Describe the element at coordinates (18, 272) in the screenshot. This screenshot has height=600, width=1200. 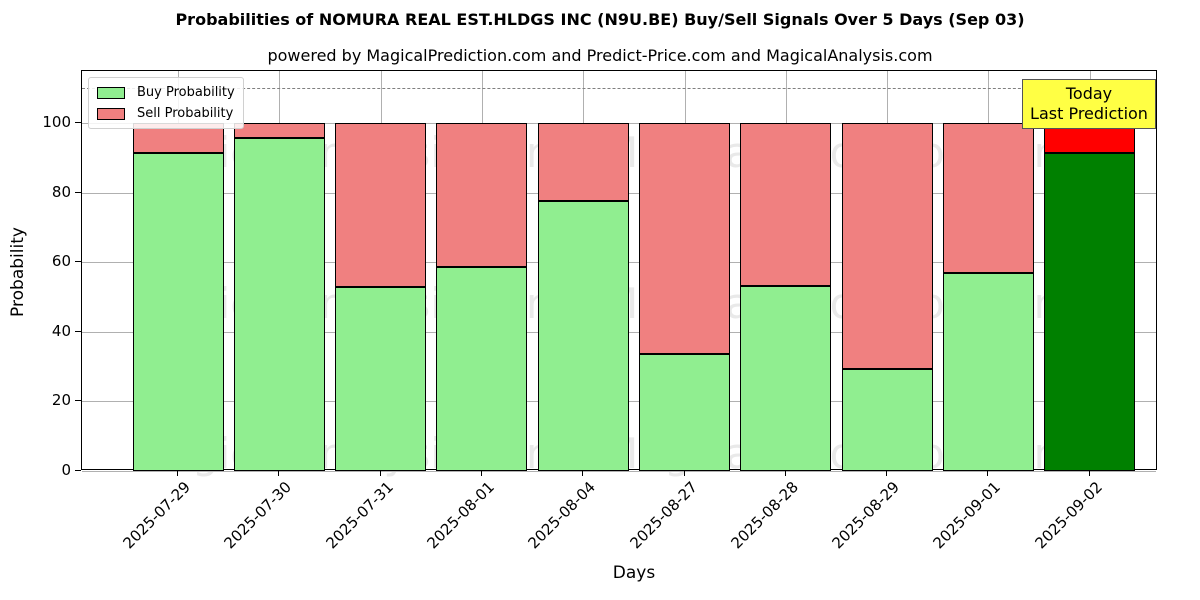
I see `y-axis-title: Probability` at that location.